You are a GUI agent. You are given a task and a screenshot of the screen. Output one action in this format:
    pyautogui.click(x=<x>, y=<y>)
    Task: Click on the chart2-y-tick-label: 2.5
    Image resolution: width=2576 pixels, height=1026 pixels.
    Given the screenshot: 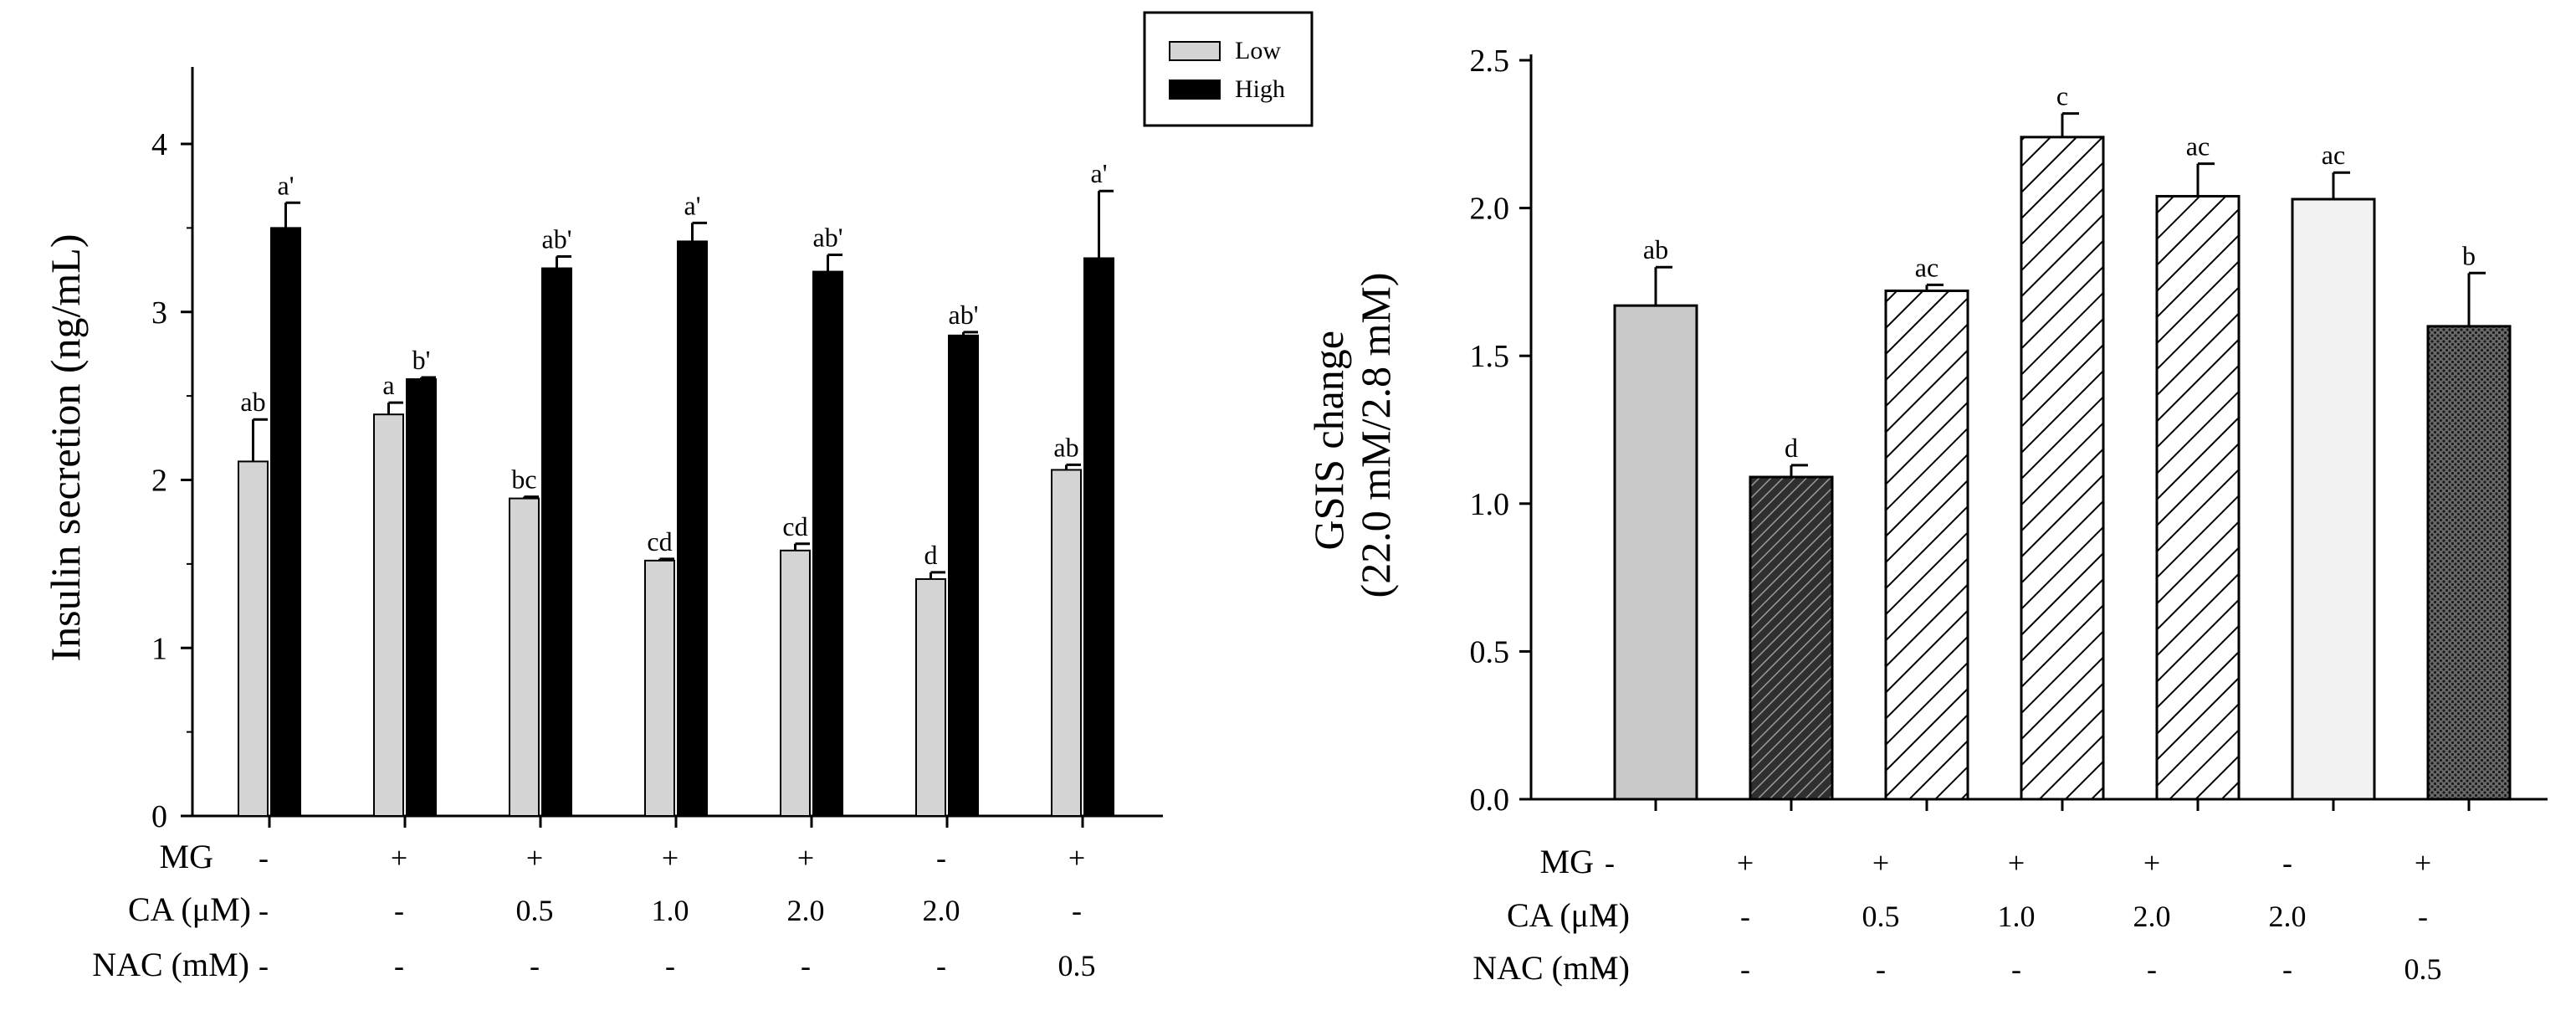 What is the action you would take?
    pyautogui.click(x=1490, y=61)
    